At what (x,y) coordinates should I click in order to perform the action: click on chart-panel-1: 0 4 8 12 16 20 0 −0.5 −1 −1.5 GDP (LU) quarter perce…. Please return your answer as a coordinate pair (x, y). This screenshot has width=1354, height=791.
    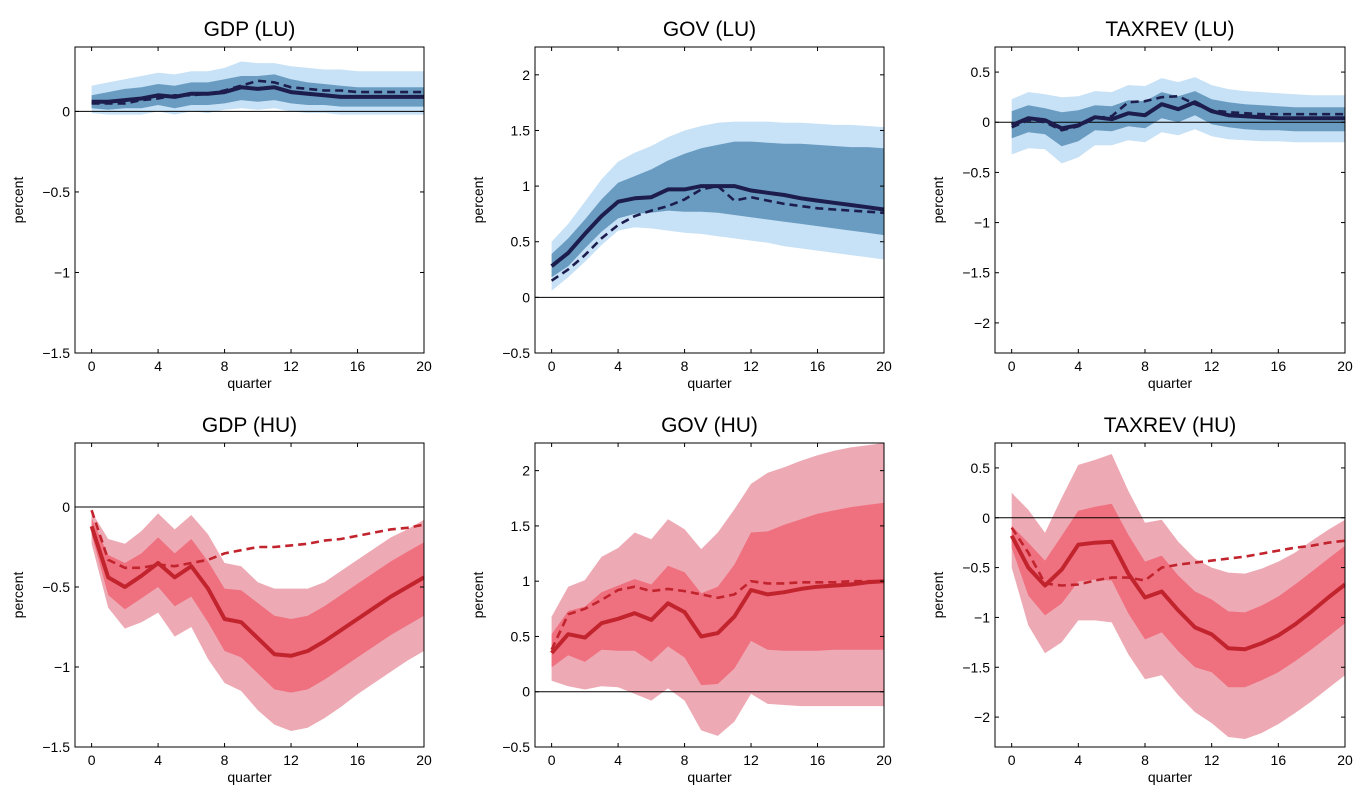
    Looking at the image, I should click on (221, 204).